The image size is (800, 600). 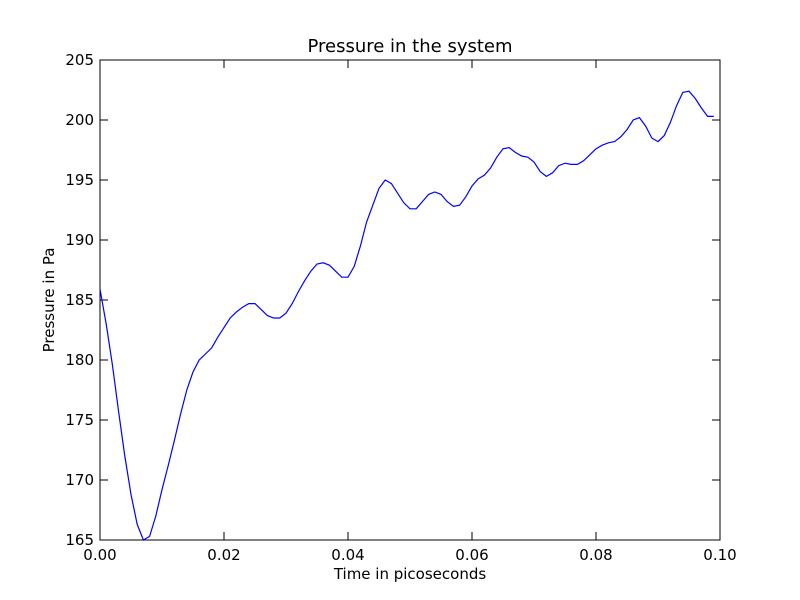 I want to click on y-tick-label: 170, so click(x=79, y=480).